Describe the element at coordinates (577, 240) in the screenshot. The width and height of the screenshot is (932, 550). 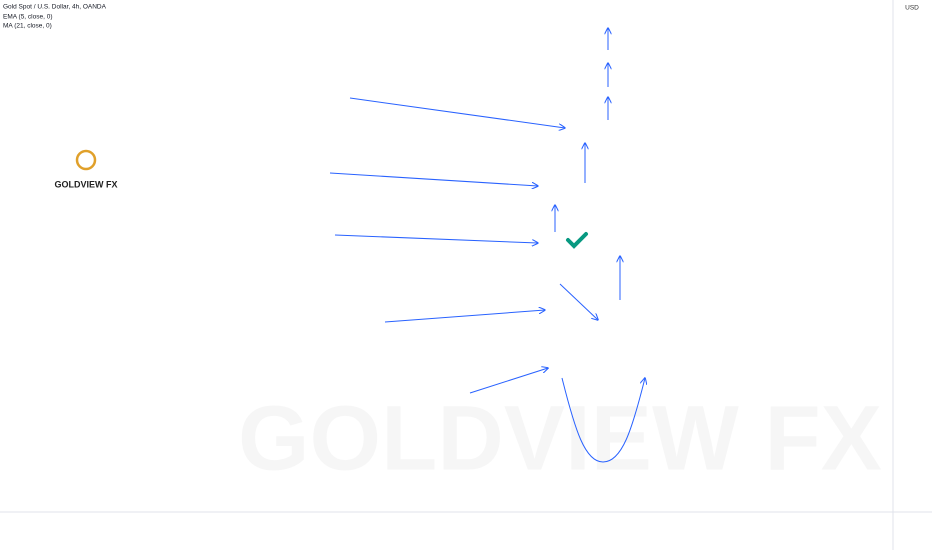
I see `check-mark` at that location.